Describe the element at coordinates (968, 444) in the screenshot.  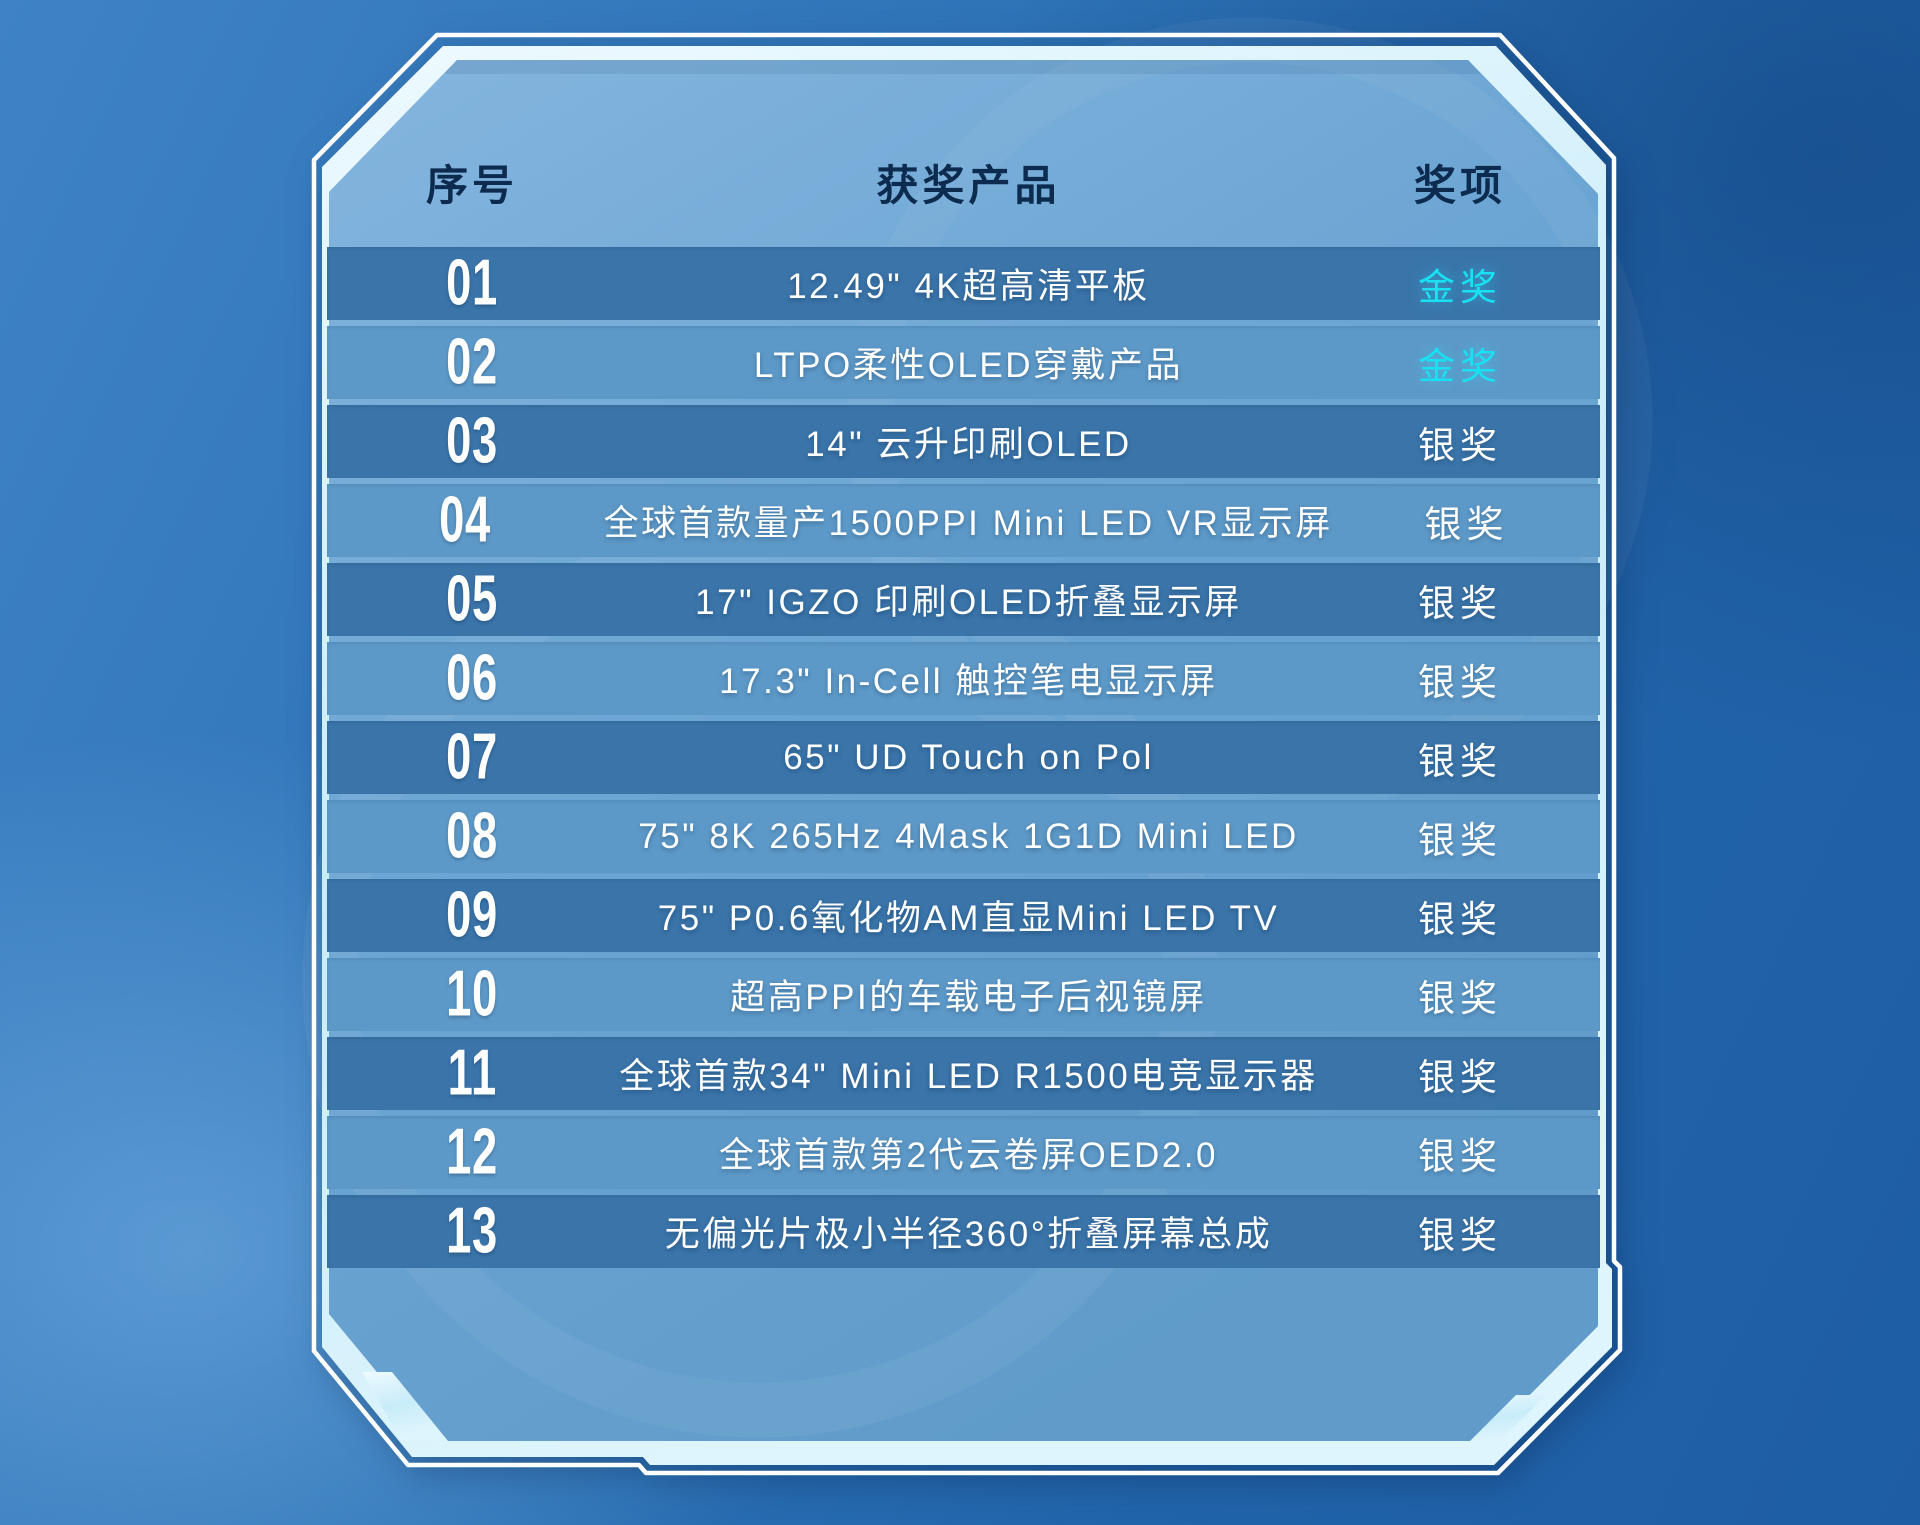
I see `product-name: 14" 云升印刷OLED` at that location.